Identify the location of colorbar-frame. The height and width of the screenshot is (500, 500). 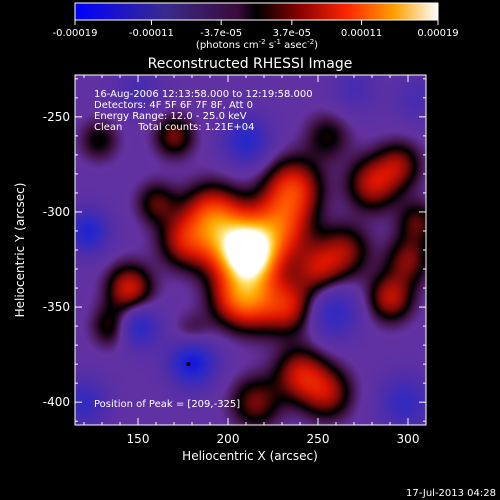
(256, 11).